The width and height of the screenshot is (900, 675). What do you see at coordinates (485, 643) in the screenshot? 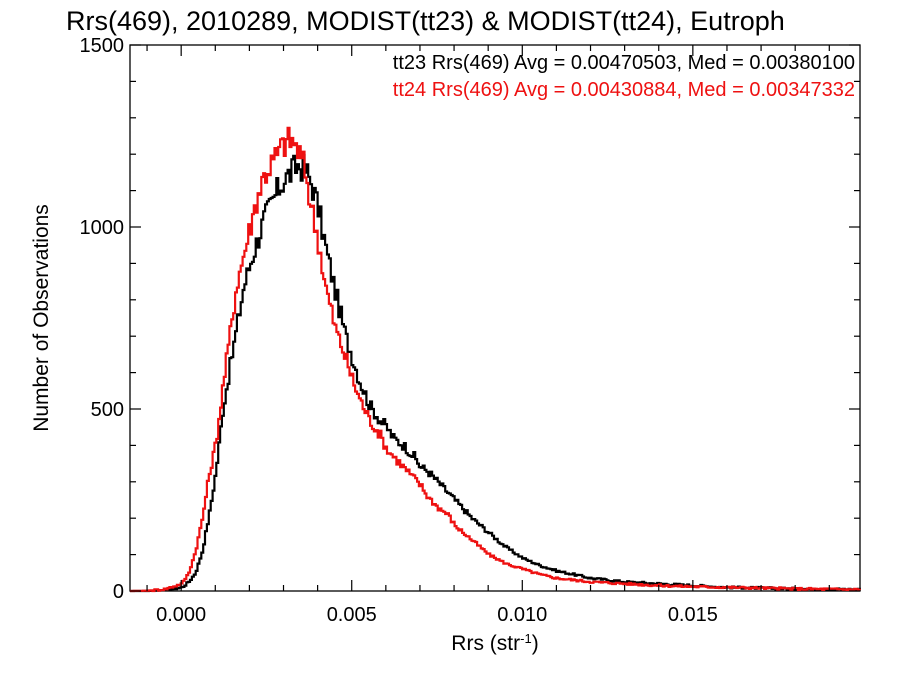
I see `x-axis-label-main: Rrs (str` at bounding box center [485, 643].